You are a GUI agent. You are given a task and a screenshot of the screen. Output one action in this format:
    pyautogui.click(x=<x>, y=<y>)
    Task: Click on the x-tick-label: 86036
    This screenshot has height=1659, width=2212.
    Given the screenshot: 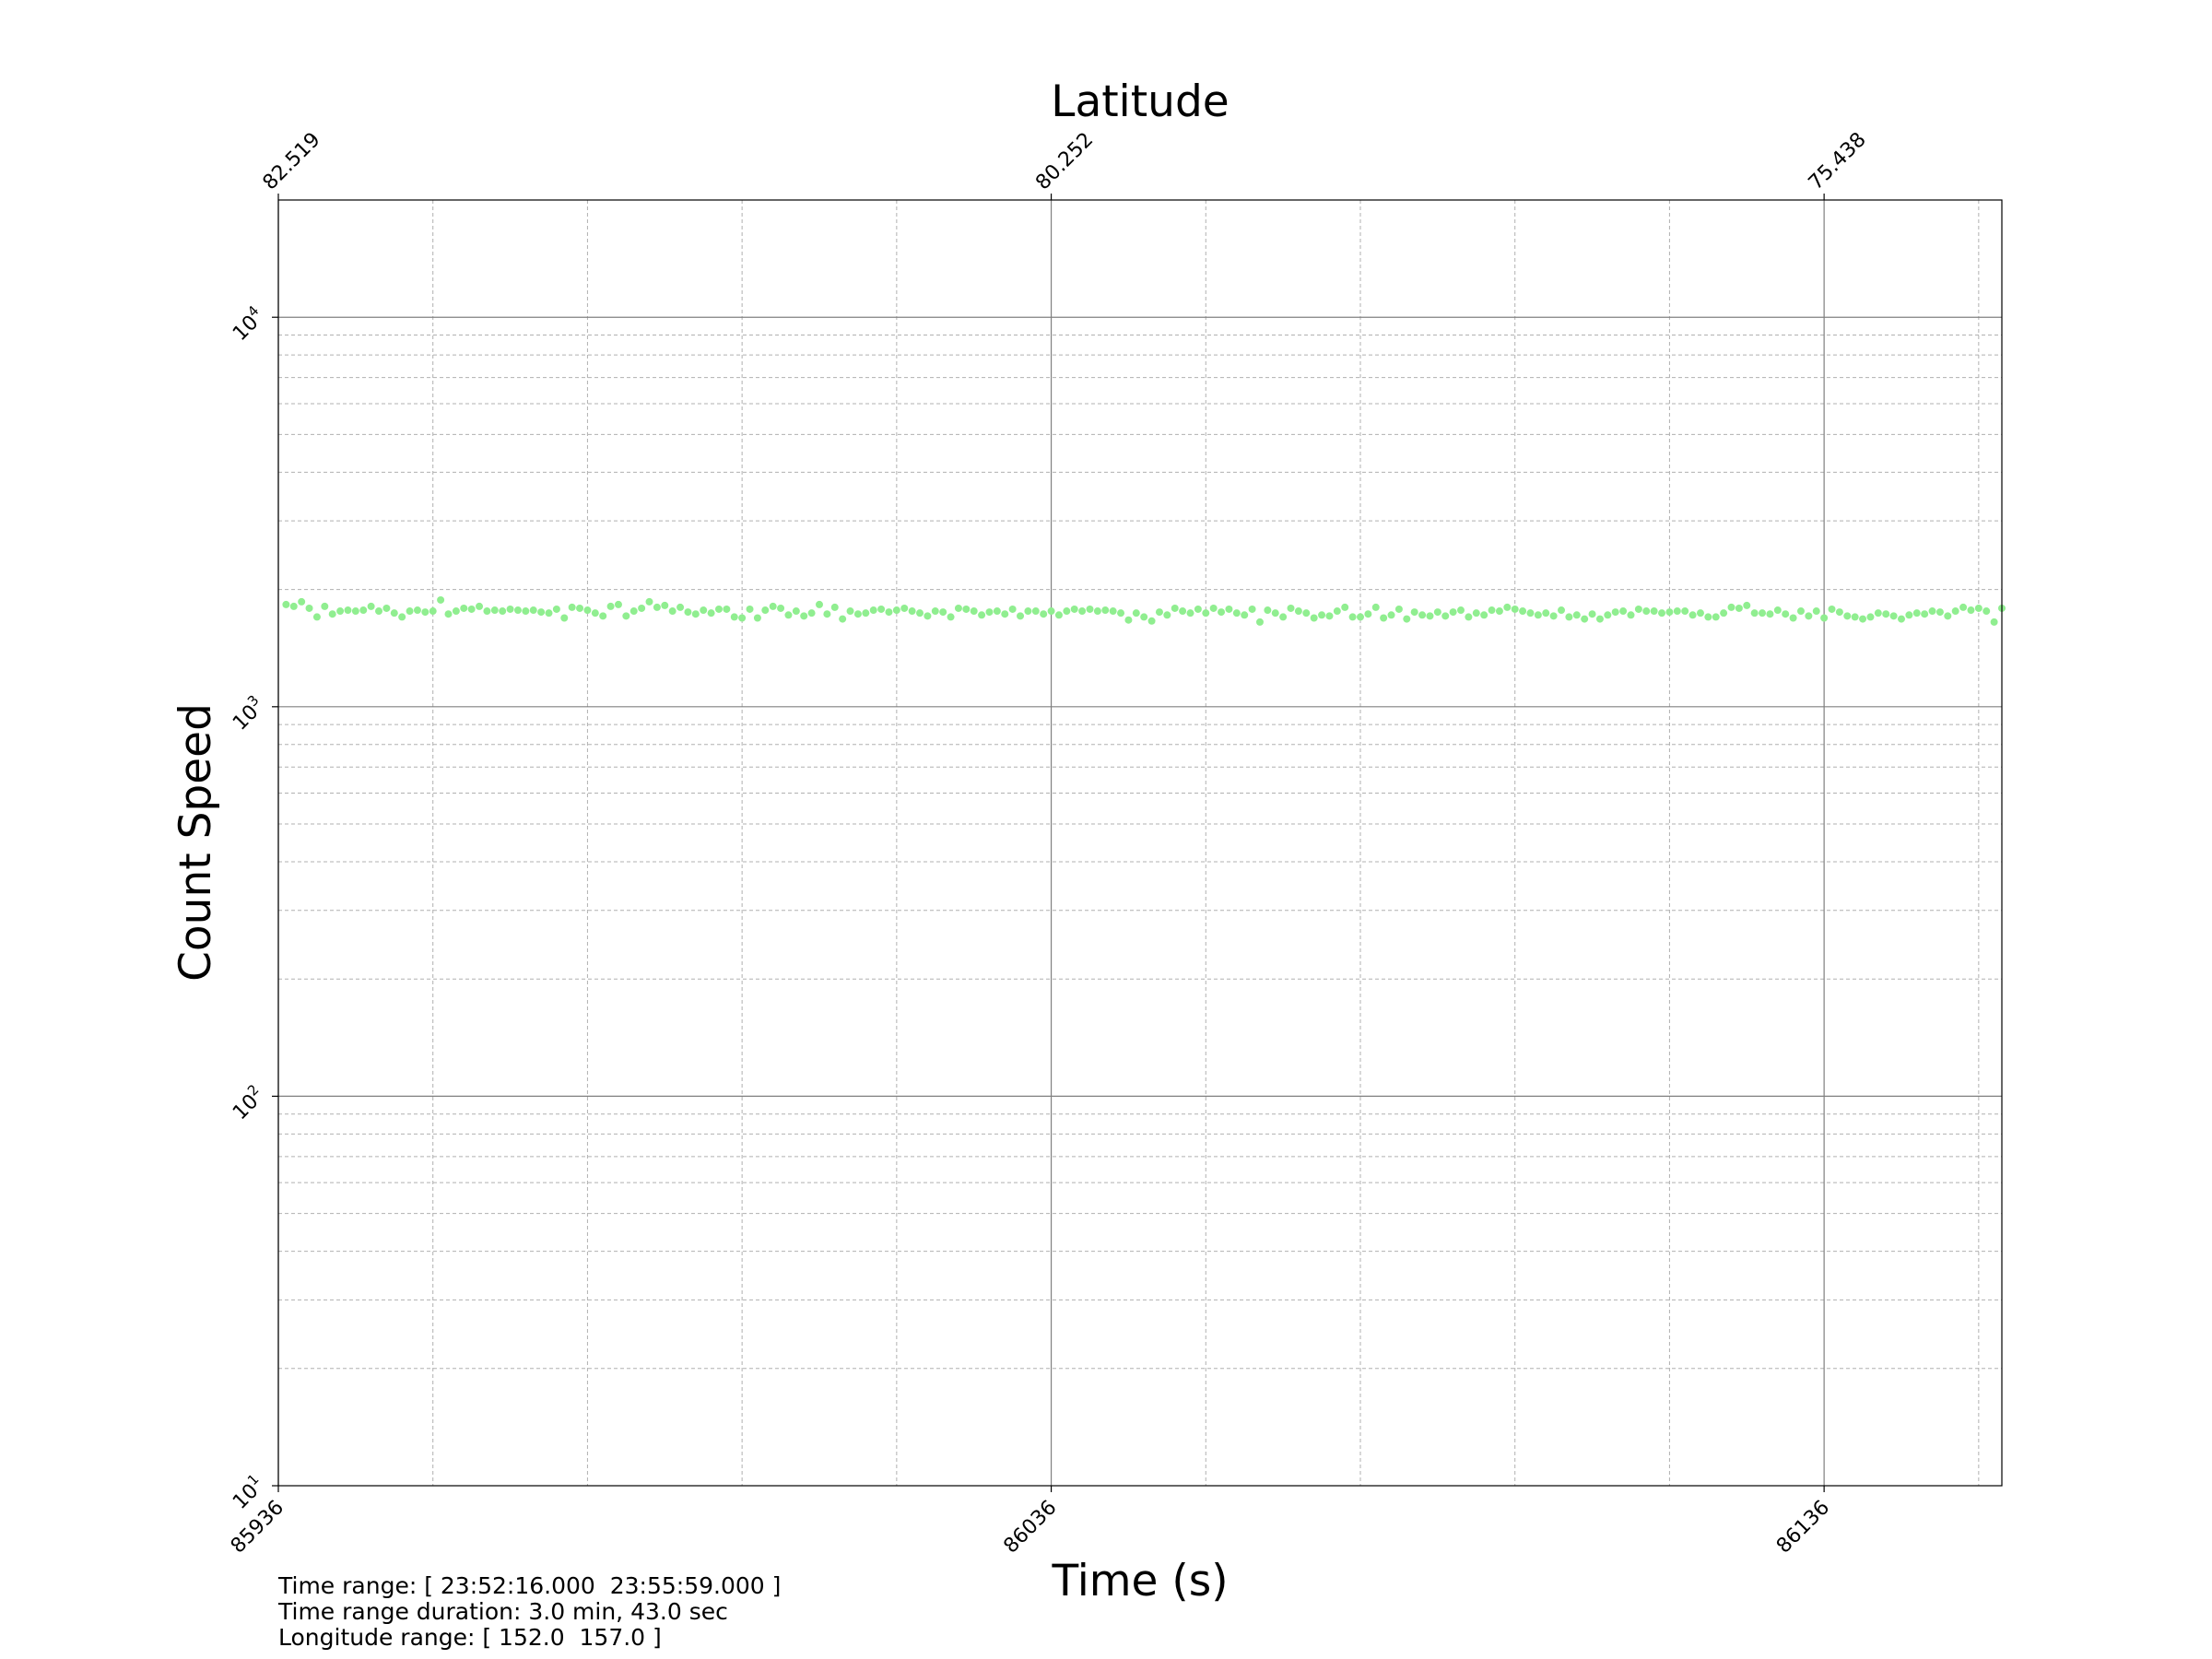 What is the action you would take?
    pyautogui.click(x=1030, y=1527)
    